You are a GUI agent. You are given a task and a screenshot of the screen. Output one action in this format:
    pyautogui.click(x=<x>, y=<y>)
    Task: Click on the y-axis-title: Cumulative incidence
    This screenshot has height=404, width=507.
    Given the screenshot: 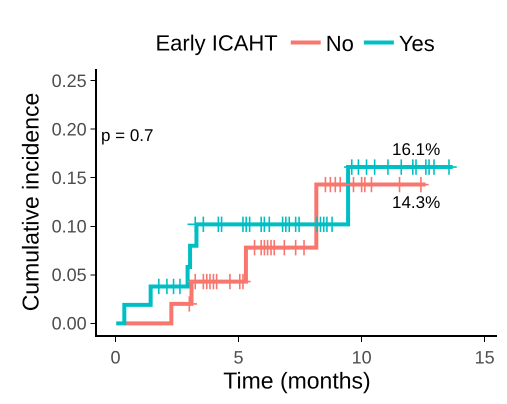 What is the action you would take?
    pyautogui.click(x=31, y=202)
    